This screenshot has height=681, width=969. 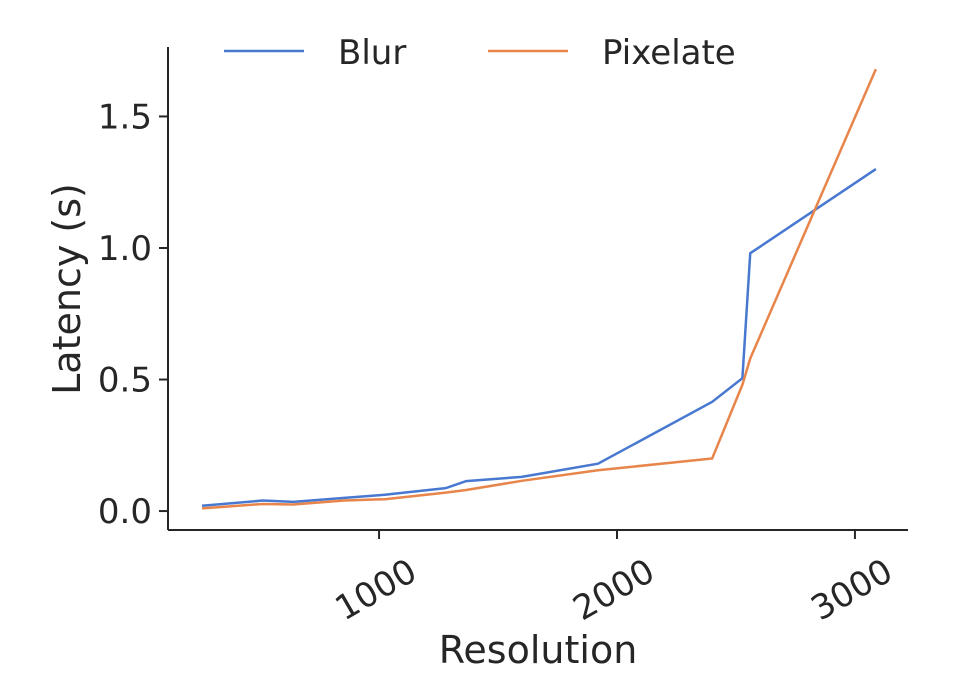 I want to click on y-tick-label: 0.0, so click(x=125, y=512).